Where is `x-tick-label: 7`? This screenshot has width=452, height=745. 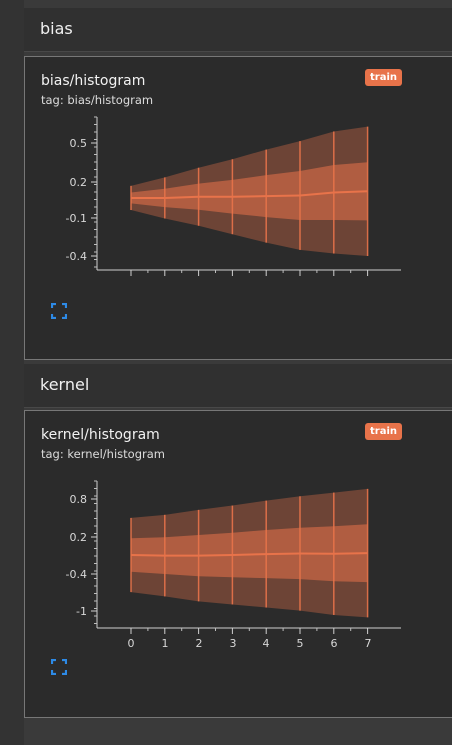
x-tick-label: 7 is located at coordinates (368, 643).